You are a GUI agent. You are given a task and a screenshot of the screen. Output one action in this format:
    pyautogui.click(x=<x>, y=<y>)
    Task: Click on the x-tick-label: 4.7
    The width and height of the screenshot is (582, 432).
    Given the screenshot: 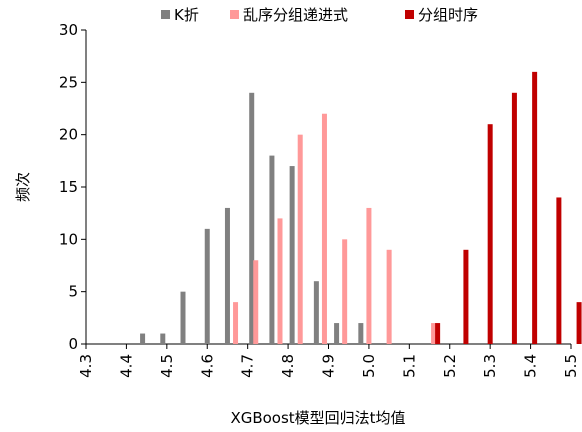 What is the action you would take?
    pyautogui.click(x=248, y=366)
    